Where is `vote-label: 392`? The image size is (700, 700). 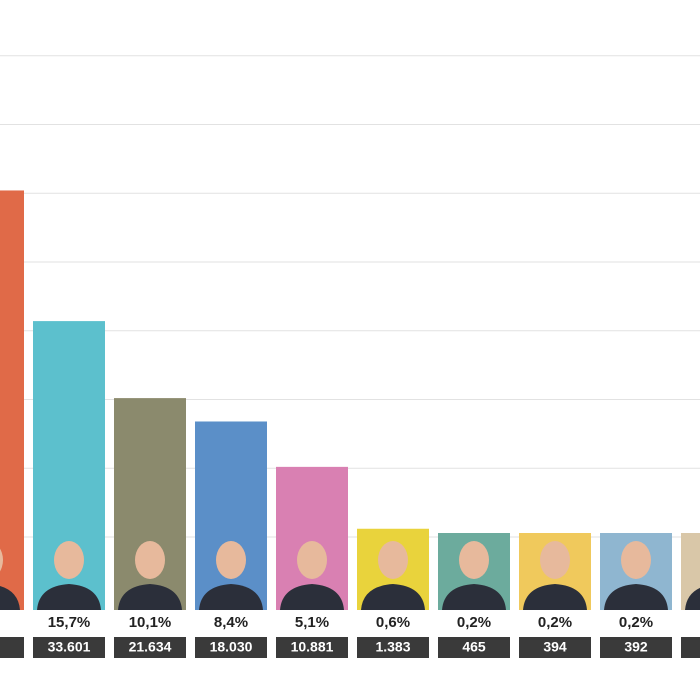
vote-label: 392 is located at coordinates (636, 647).